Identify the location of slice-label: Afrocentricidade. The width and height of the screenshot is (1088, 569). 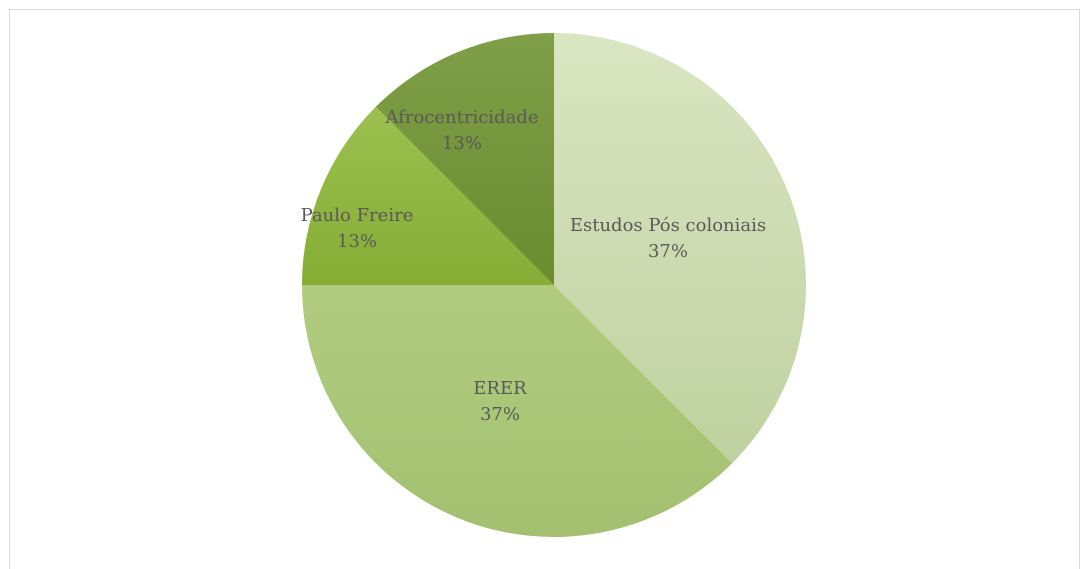
(462, 117).